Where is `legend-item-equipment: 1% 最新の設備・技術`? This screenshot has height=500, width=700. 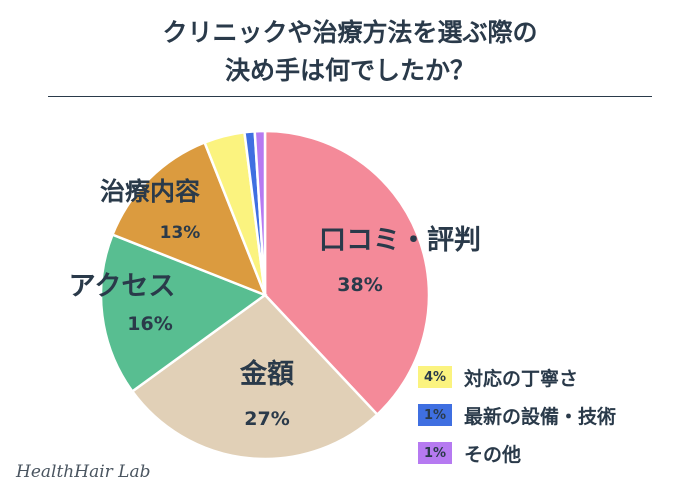 legend-item-equipment: 1% 最新の設備・技術 is located at coordinates (517, 415).